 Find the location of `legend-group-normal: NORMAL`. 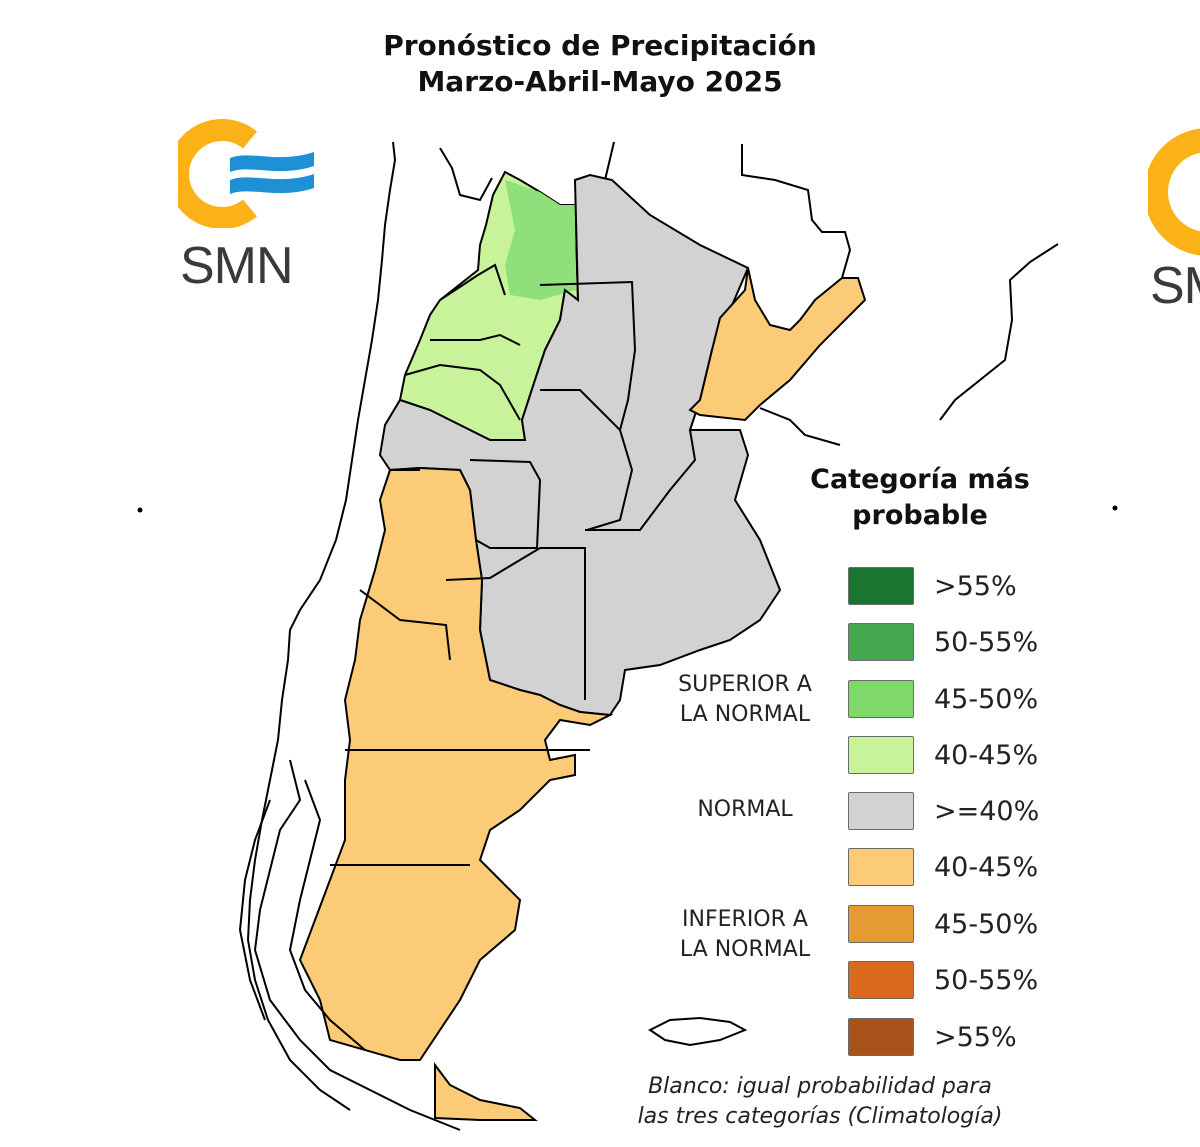

legend-group-normal: NORMAL is located at coordinates (745, 809).